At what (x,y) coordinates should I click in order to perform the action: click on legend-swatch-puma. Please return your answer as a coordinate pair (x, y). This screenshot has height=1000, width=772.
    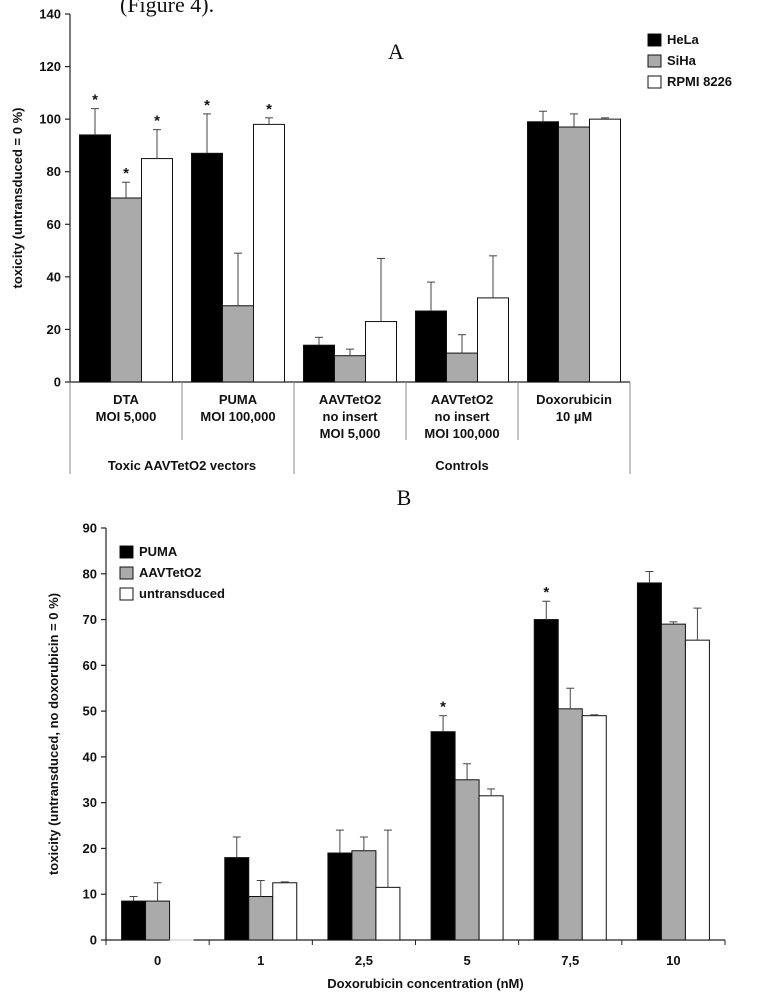
    Looking at the image, I should click on (126, 552).